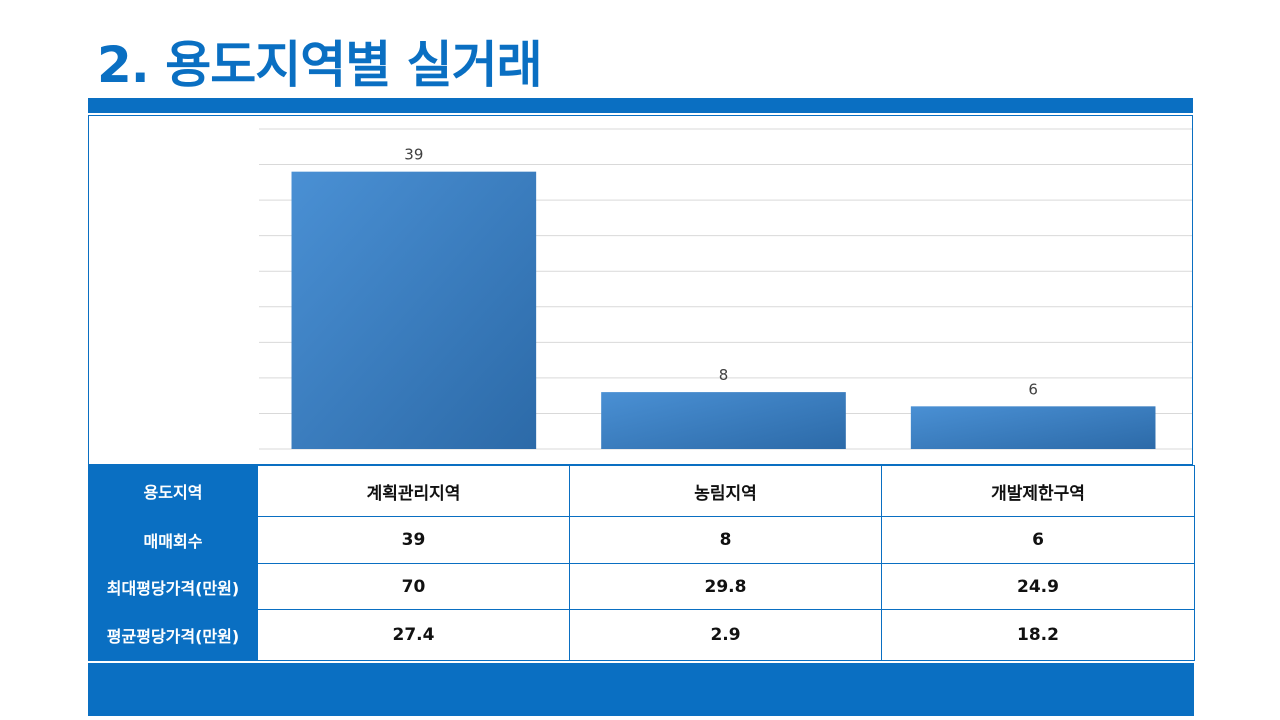  What do you see at coordinates (1033, 389) in the screenshot?
I see `data-label-3: 6` at bounding box center [1033, 389].